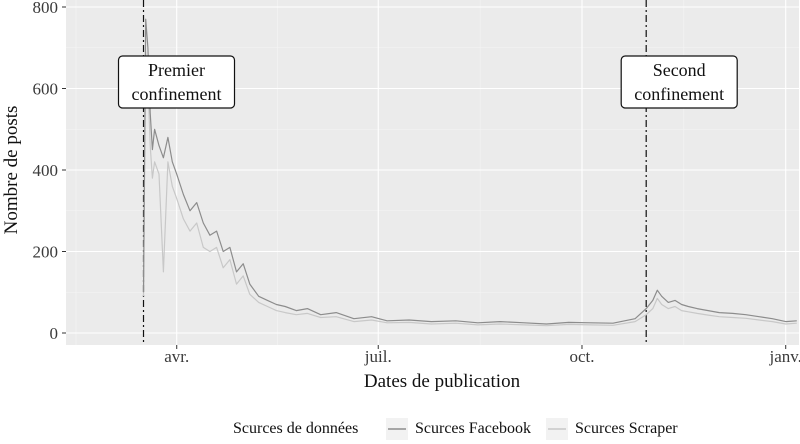 This screenshot has width=800, height=444. What do you see at coordinates (442, 381) in the screenshot?
I see `x-axis-title: Dates de publication` at bounding box center [442, 381].